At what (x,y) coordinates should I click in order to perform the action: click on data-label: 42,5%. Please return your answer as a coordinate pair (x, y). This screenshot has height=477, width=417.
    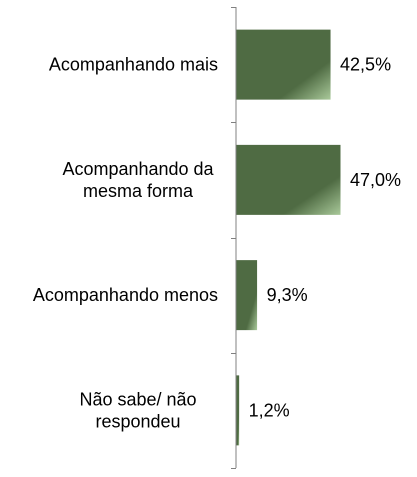
    Looking at the image, I should click on (365, 65).